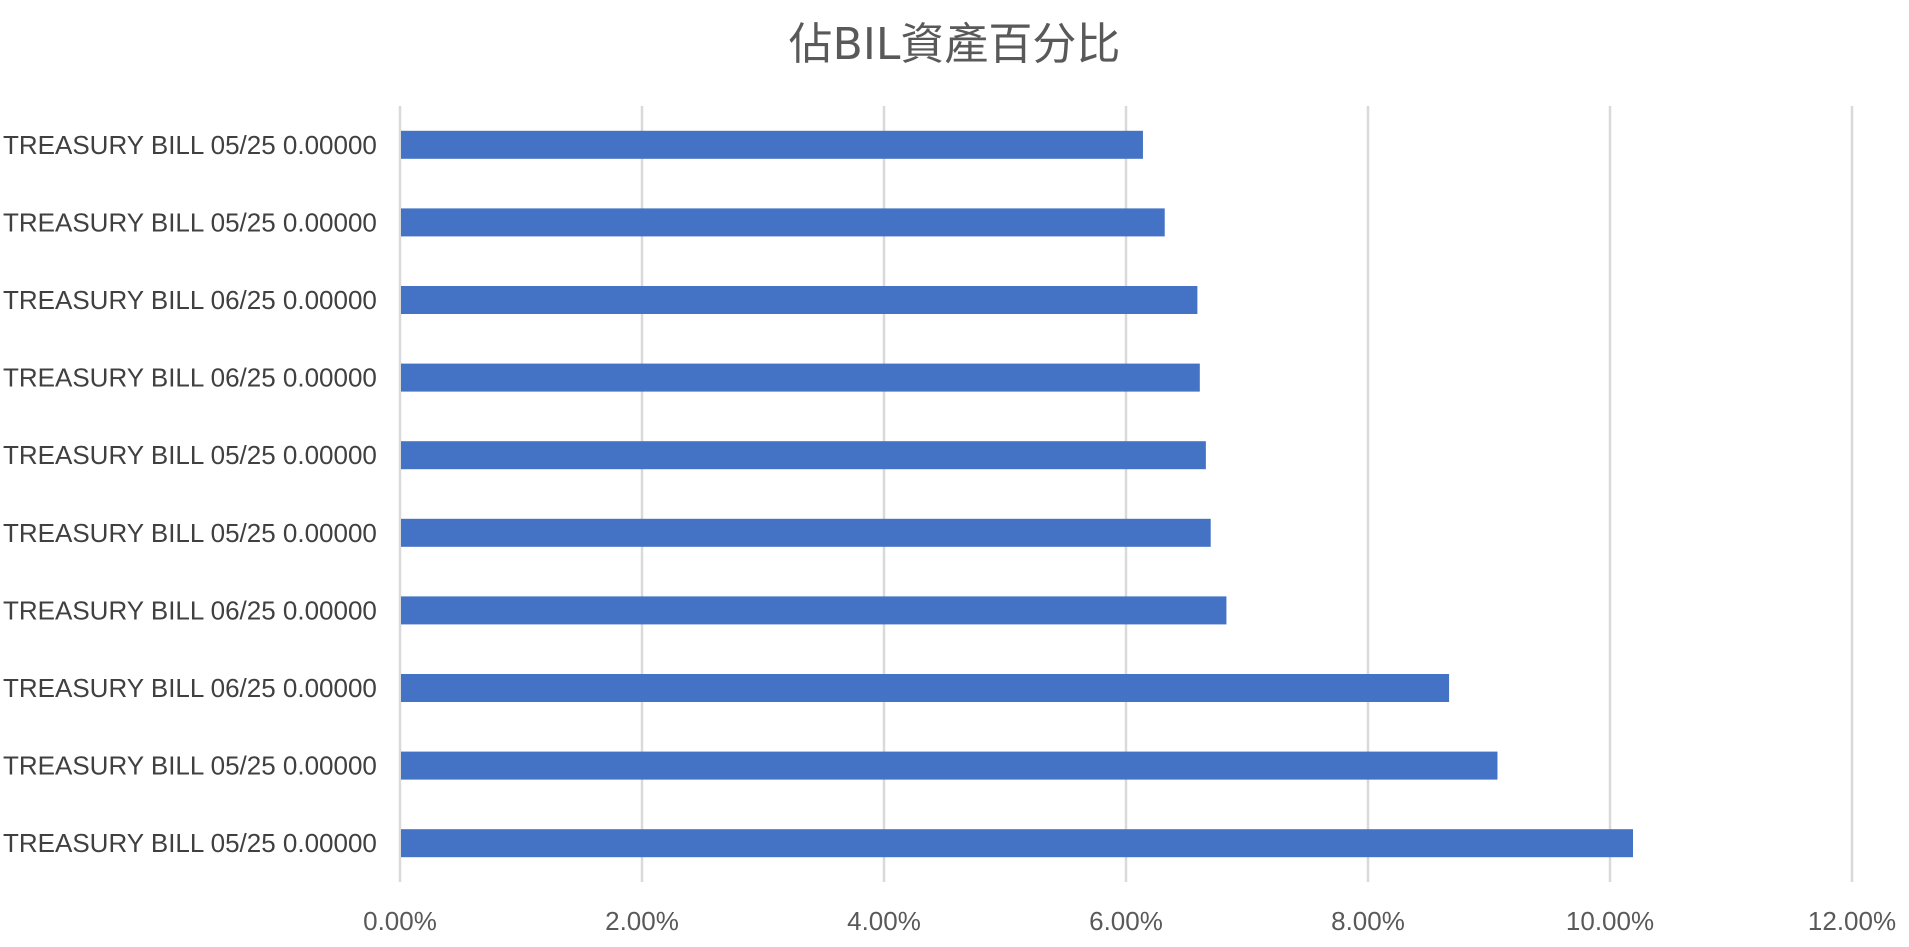  I want to click on x-tick-label: 10.00%, so click(1610, 921).